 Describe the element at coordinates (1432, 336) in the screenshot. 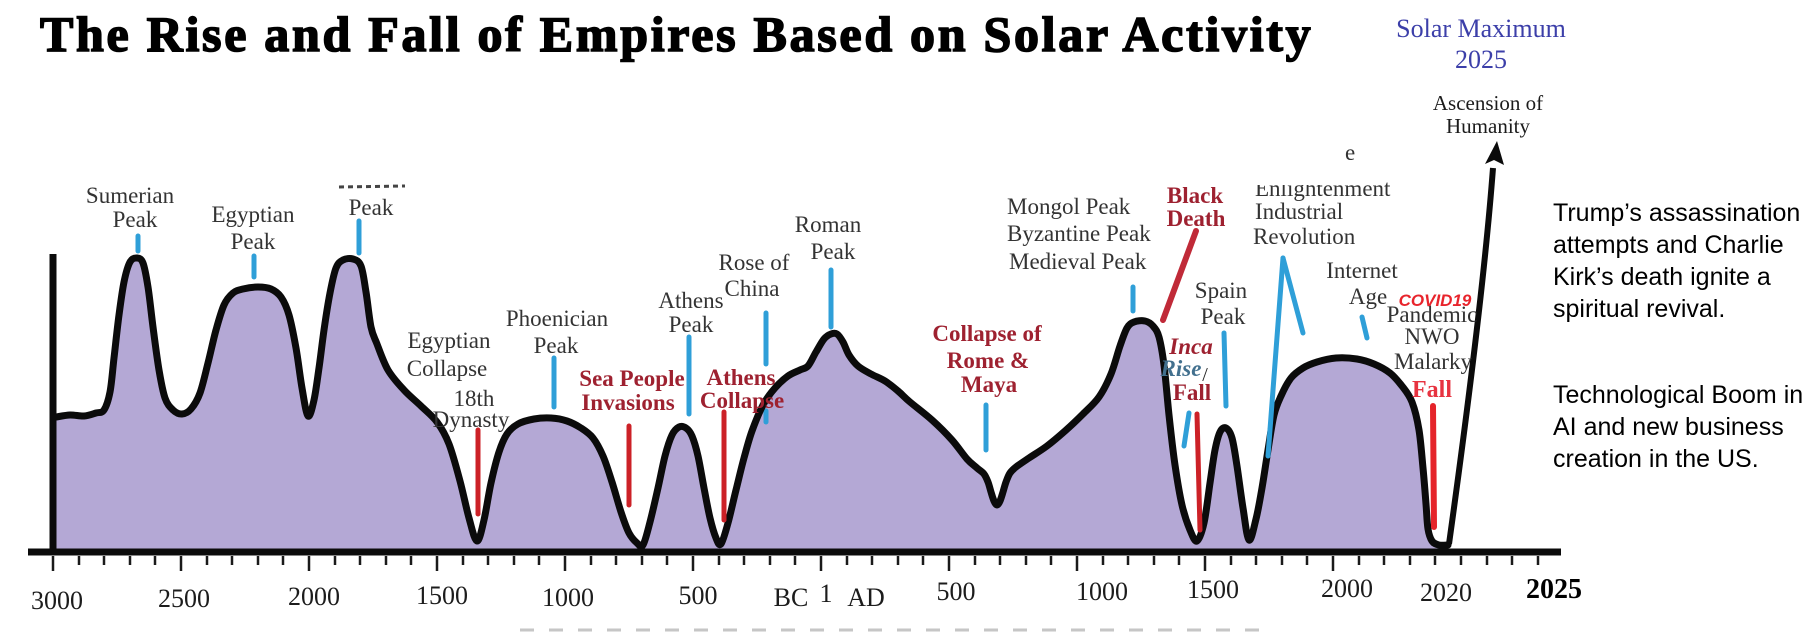

I see `svg-text: NWO` at that location.